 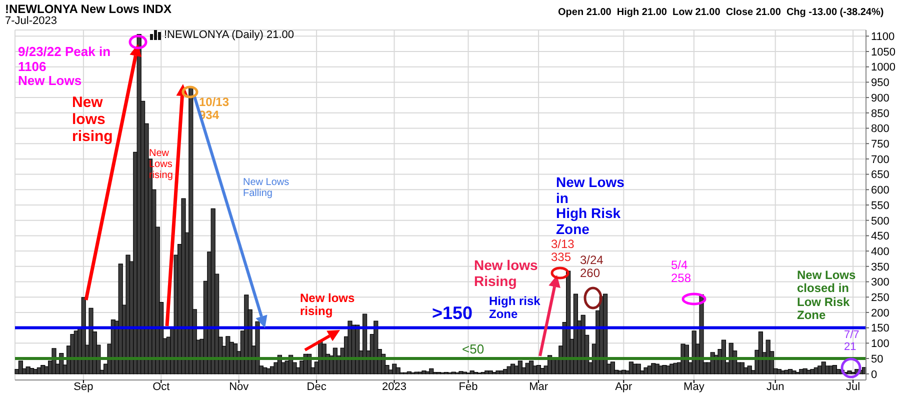 I want to click on annotation: 3/24 260, so click(x=592, y=267).